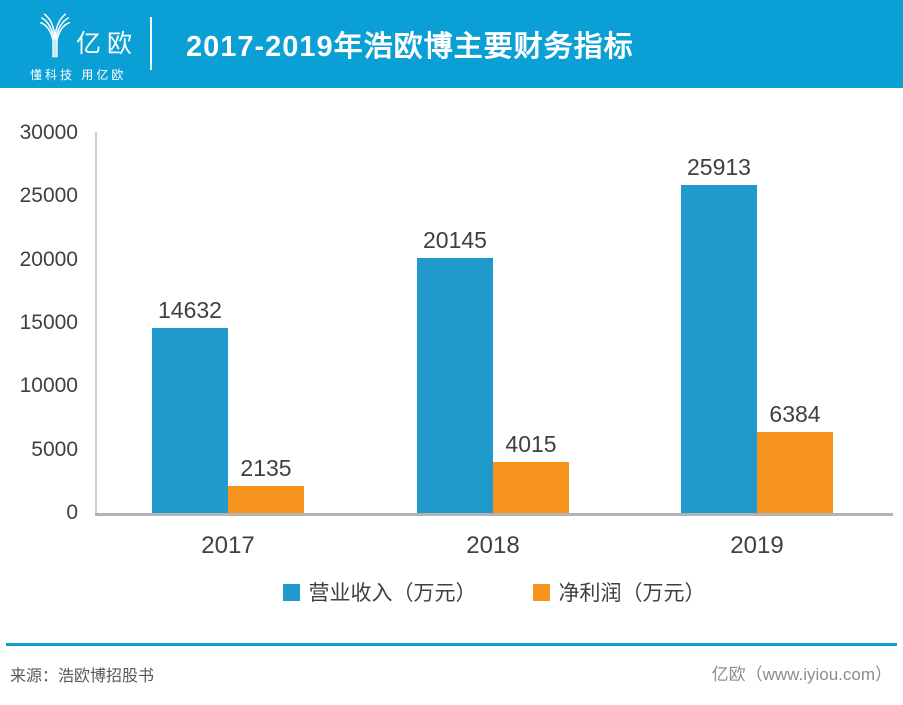 The image size is (903, 705). Describe the element at coordinates (48, 196) in the screenshot. I see `y-tick-label: 25000` at that location.